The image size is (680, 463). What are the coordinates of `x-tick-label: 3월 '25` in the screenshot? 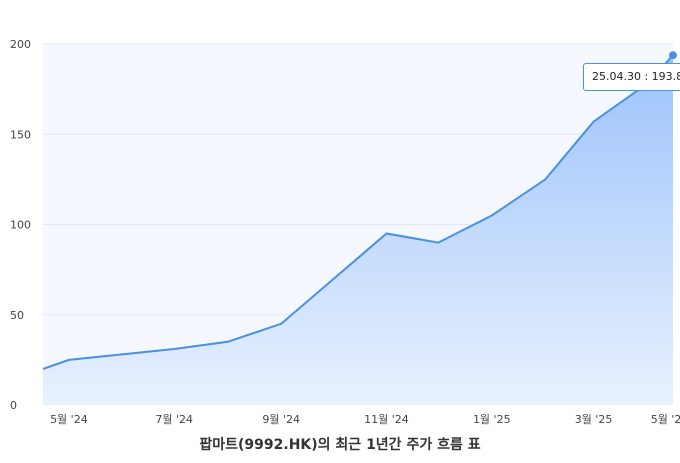 It's located at (594, 419).